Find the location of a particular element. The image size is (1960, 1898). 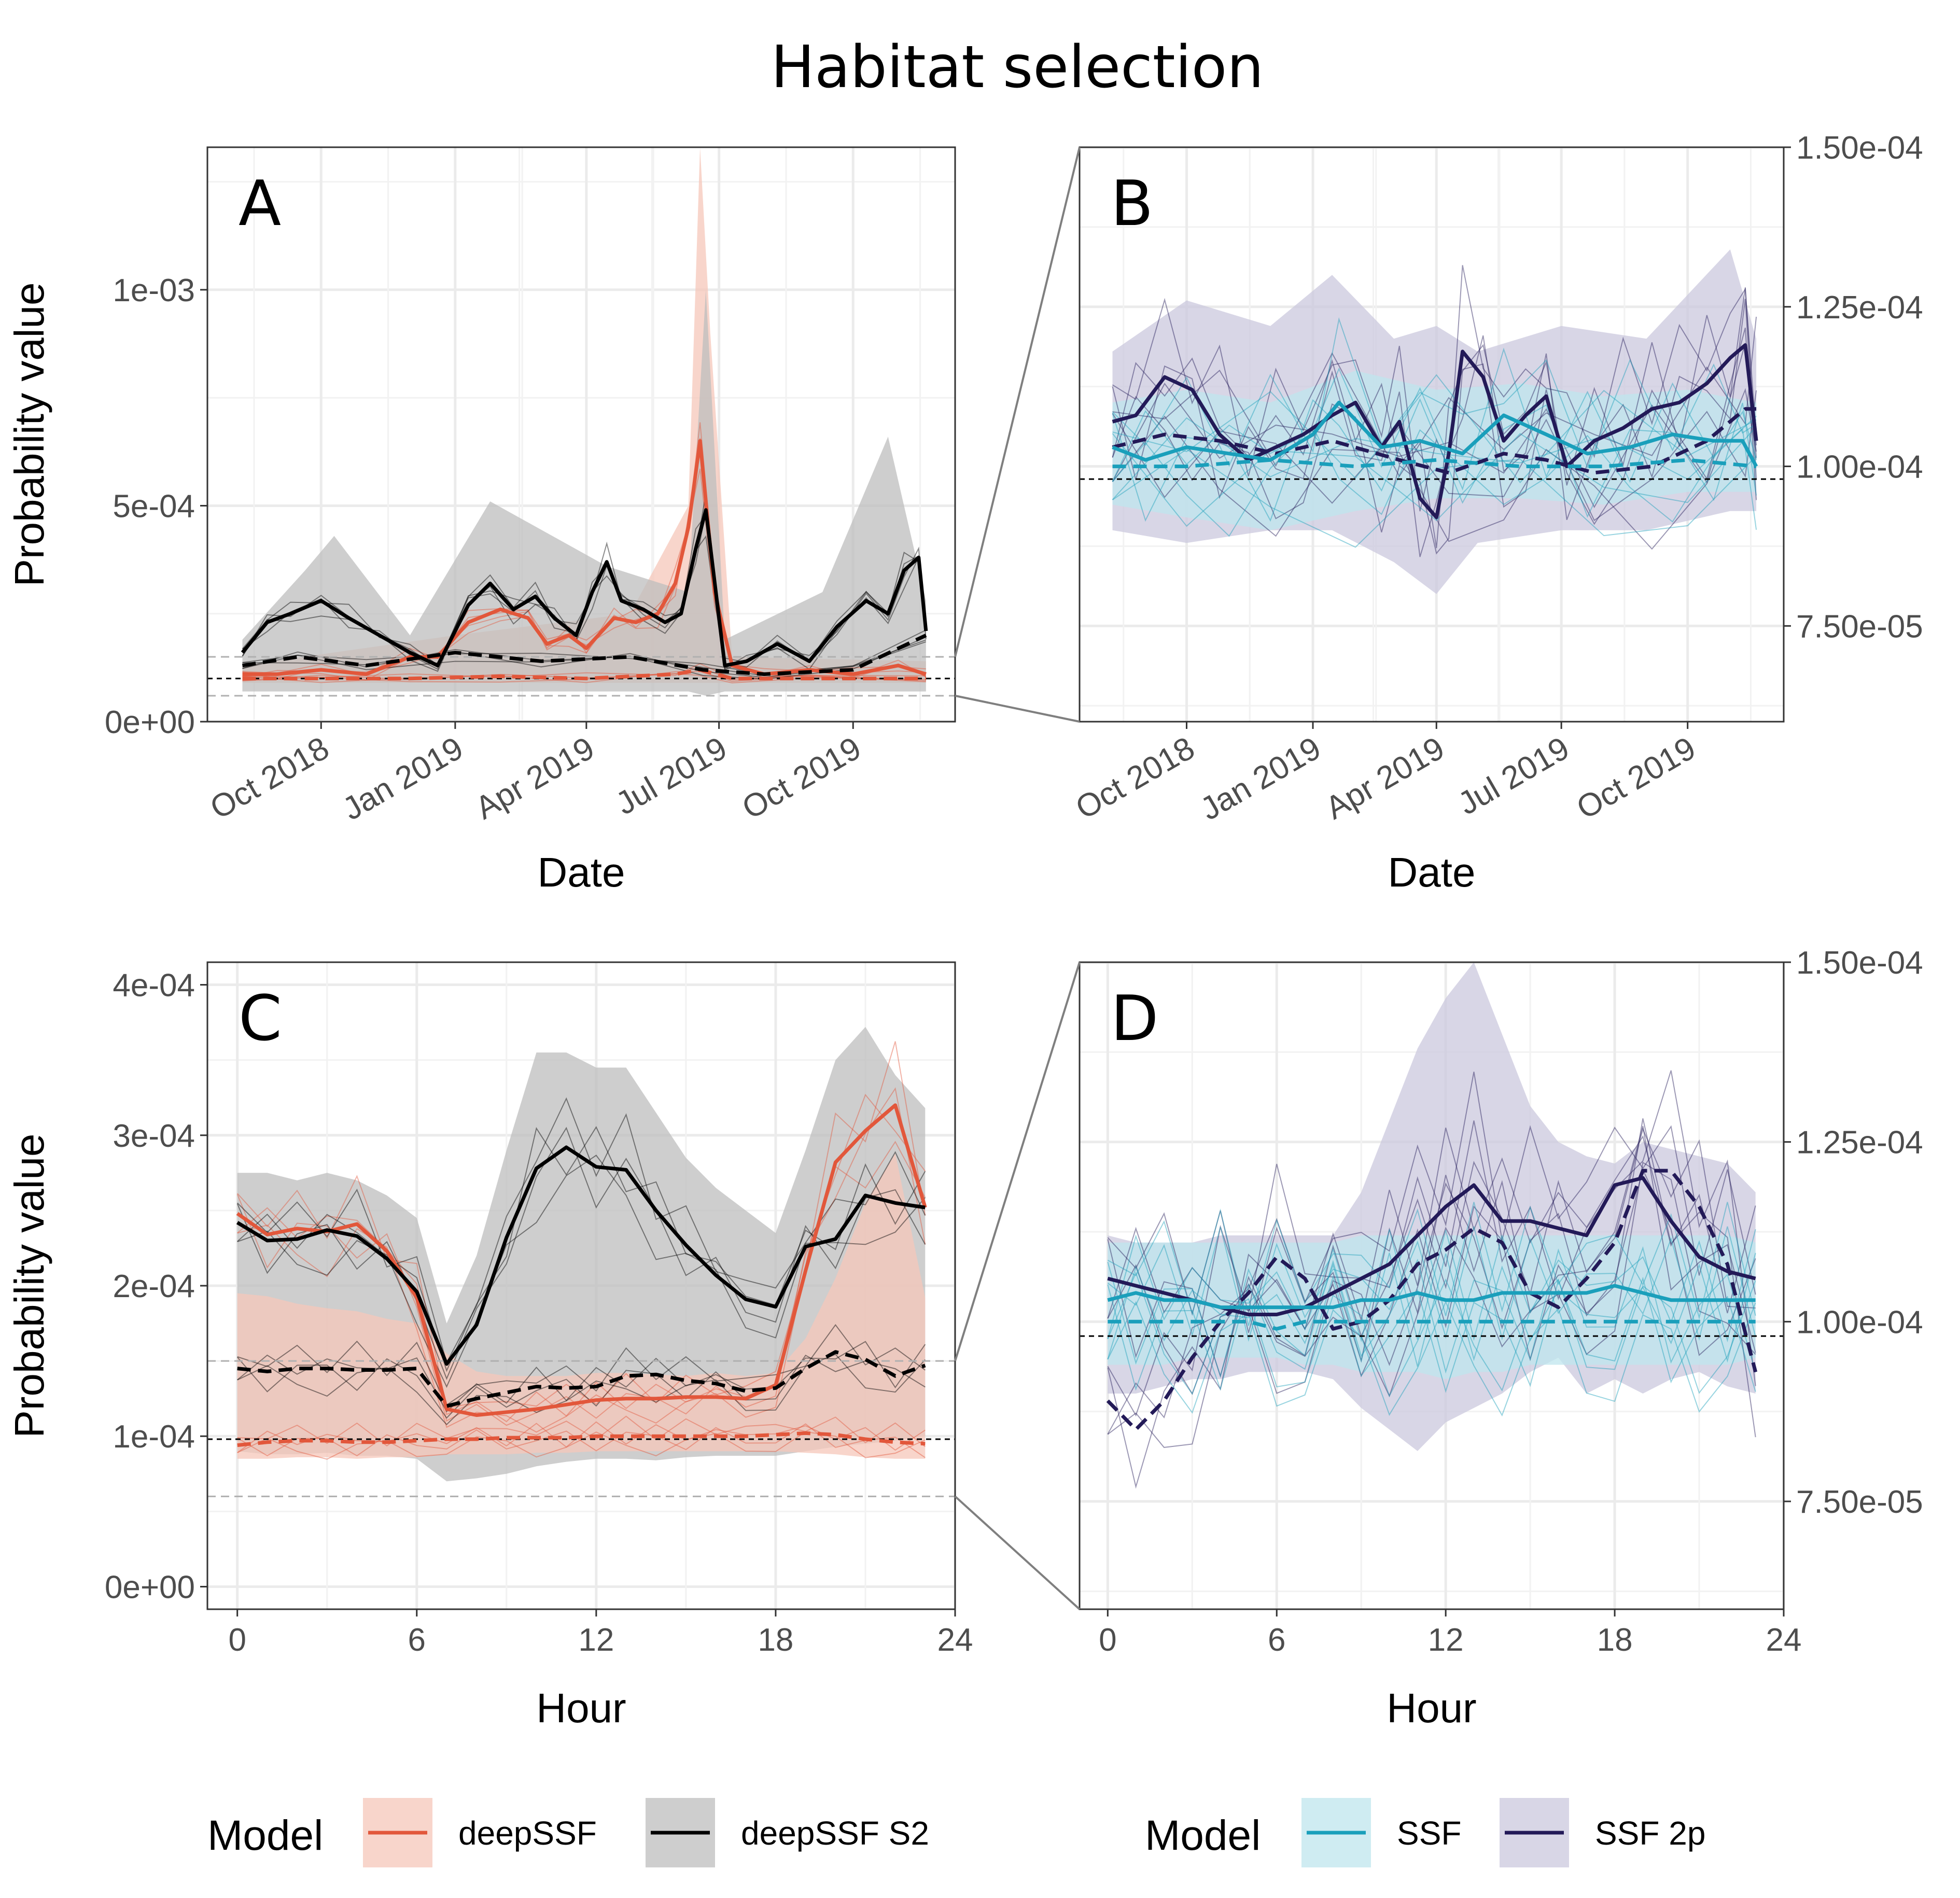

ribbon-deepssf is located at coordinates (581, 1306).